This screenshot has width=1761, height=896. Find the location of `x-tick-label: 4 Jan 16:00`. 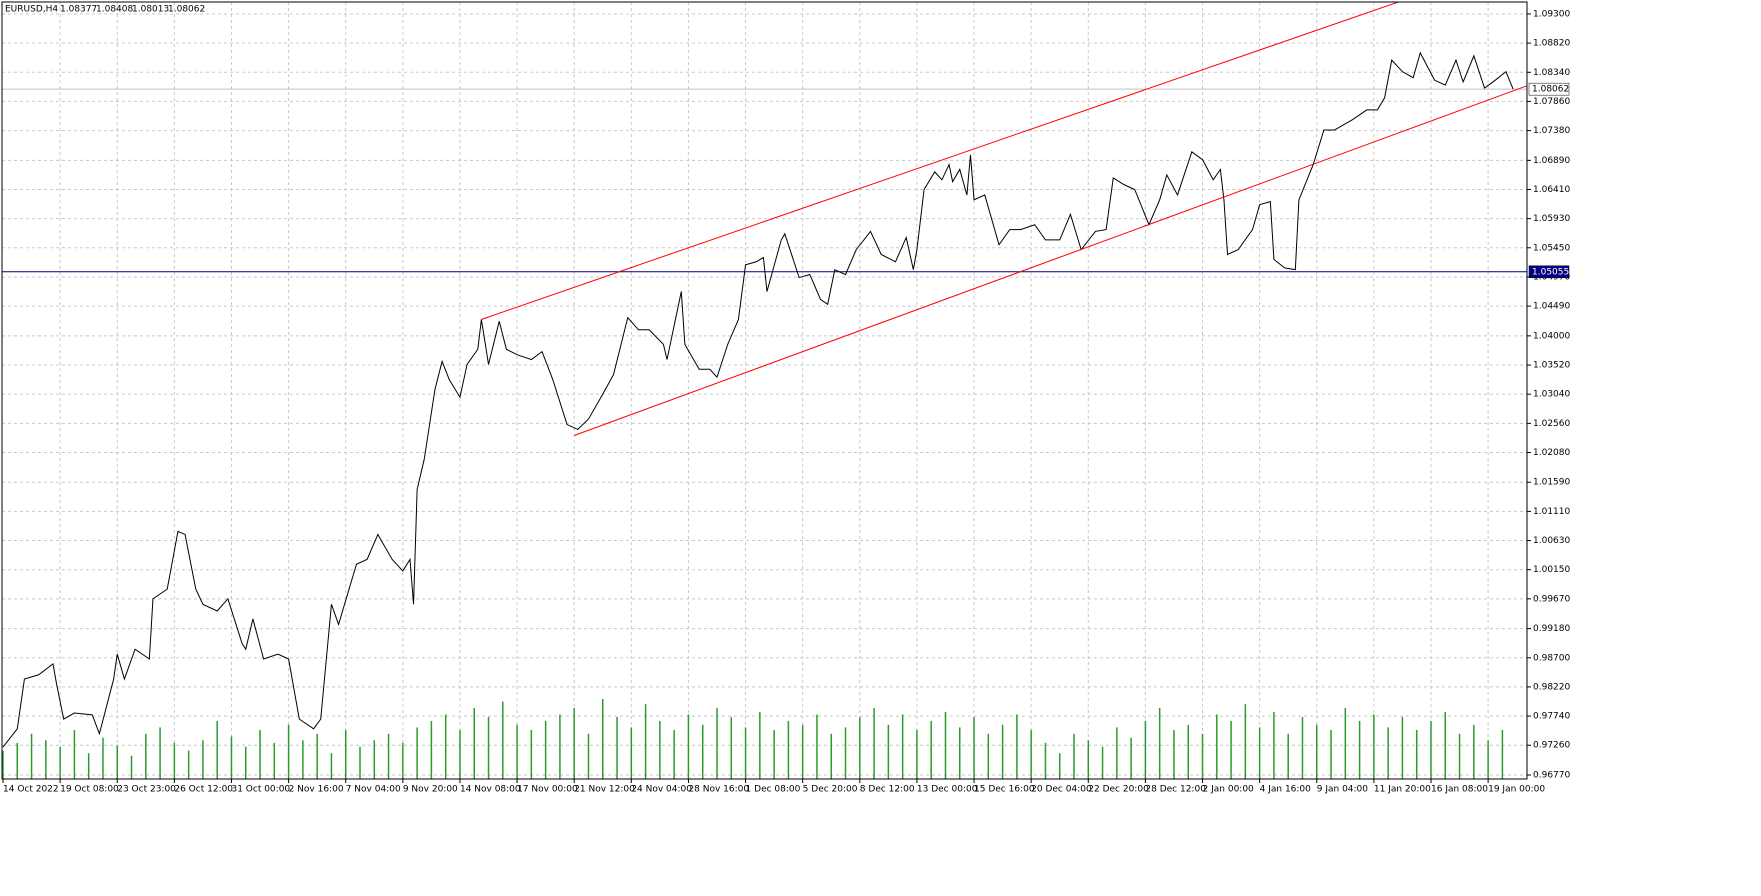

x-tick-label: 4 Jan 16:00 is located at coordinates (1286, 790).